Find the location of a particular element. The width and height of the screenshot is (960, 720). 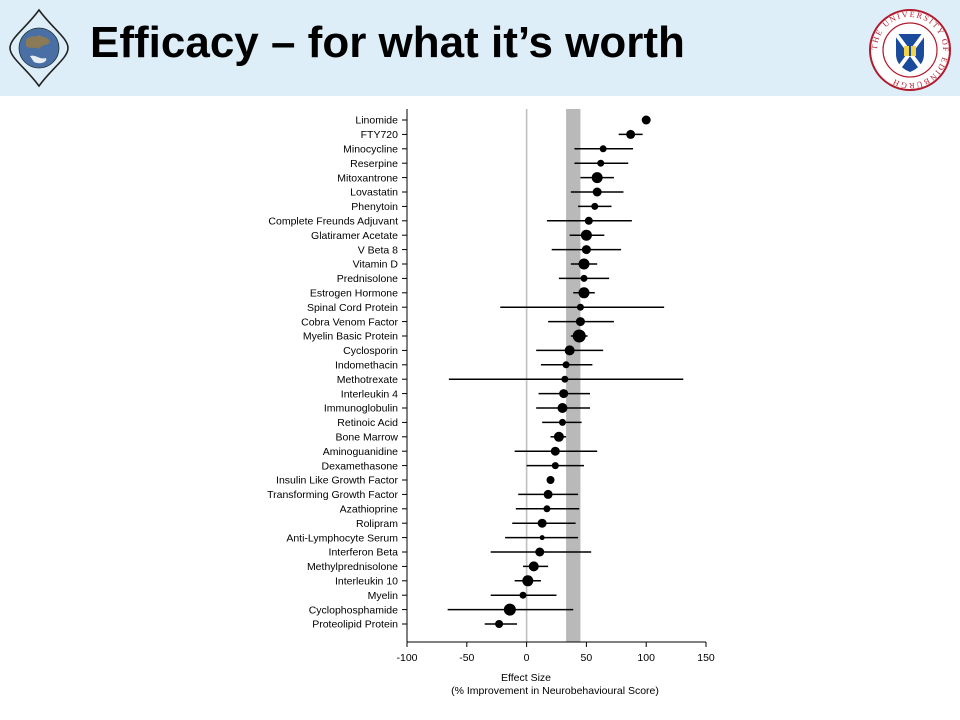

x-tick-label: -100 is located at coordinates (406, 658).